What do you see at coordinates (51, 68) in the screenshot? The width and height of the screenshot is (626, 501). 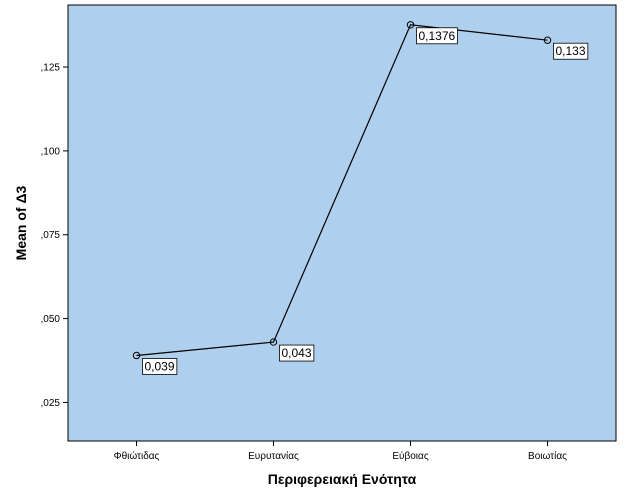 I see `y-tick-label: ,125` at bounding box center [51, 68].